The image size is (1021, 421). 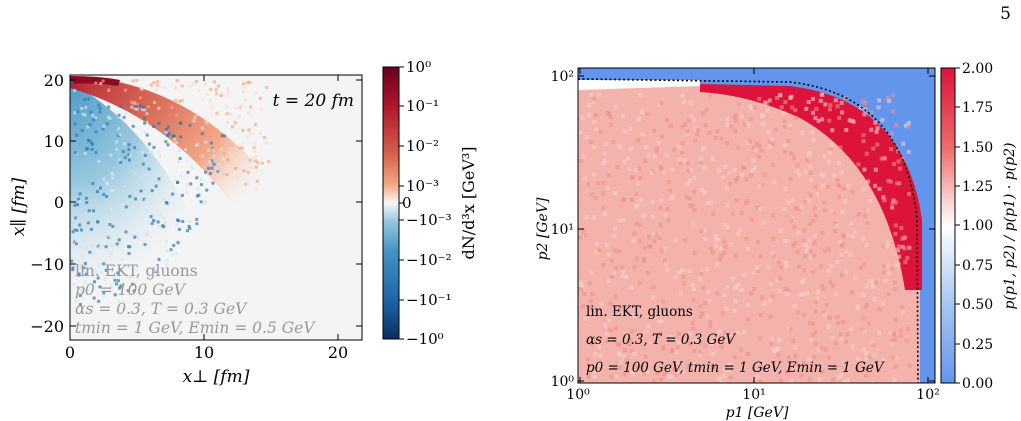 I want to click on right-x-axis-label: p1 [GeV], so click(x=757, y=413).